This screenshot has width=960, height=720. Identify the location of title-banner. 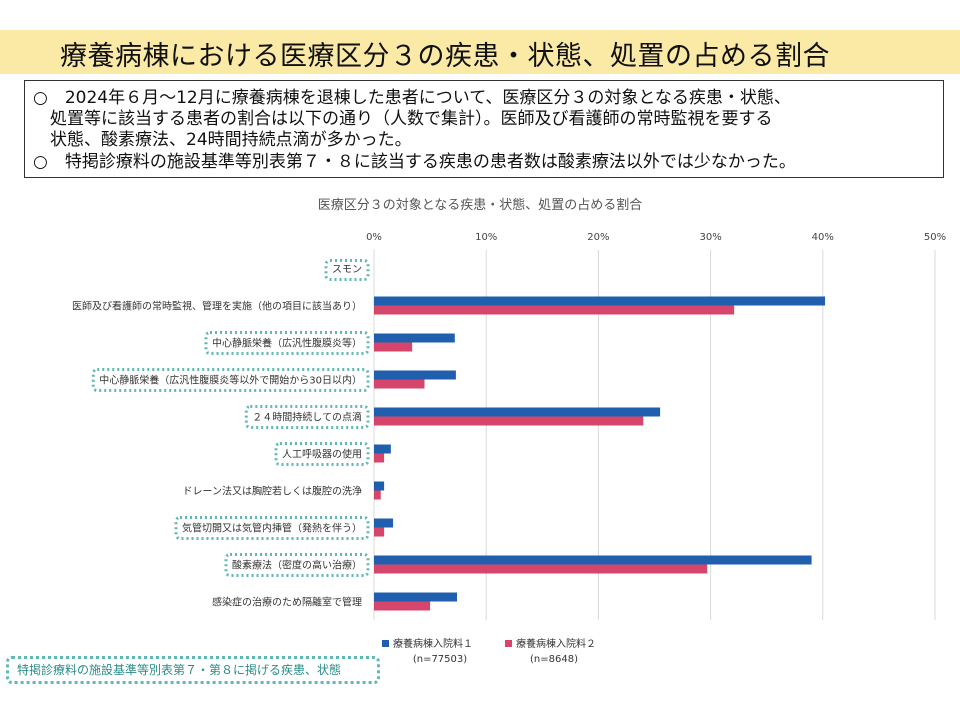
(480, 52).